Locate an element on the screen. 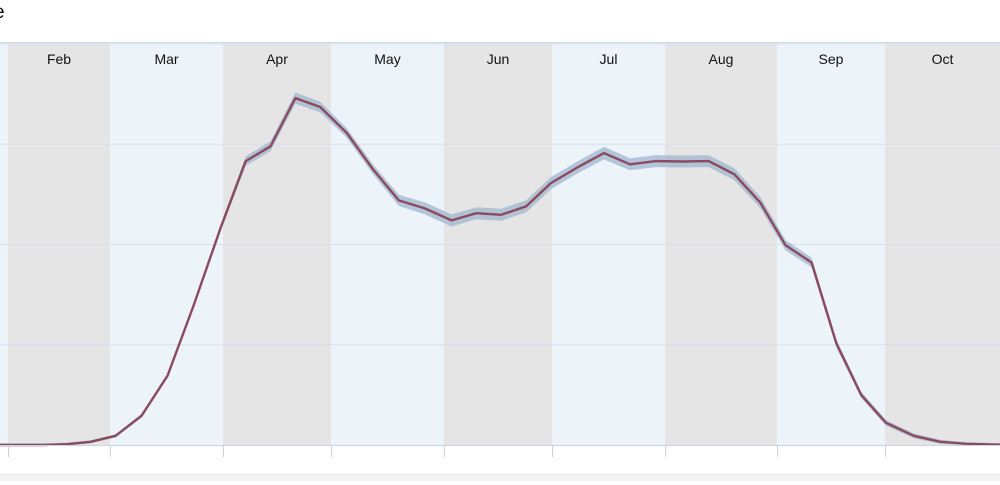  month-band-jun is located at coordinates (498, 243).